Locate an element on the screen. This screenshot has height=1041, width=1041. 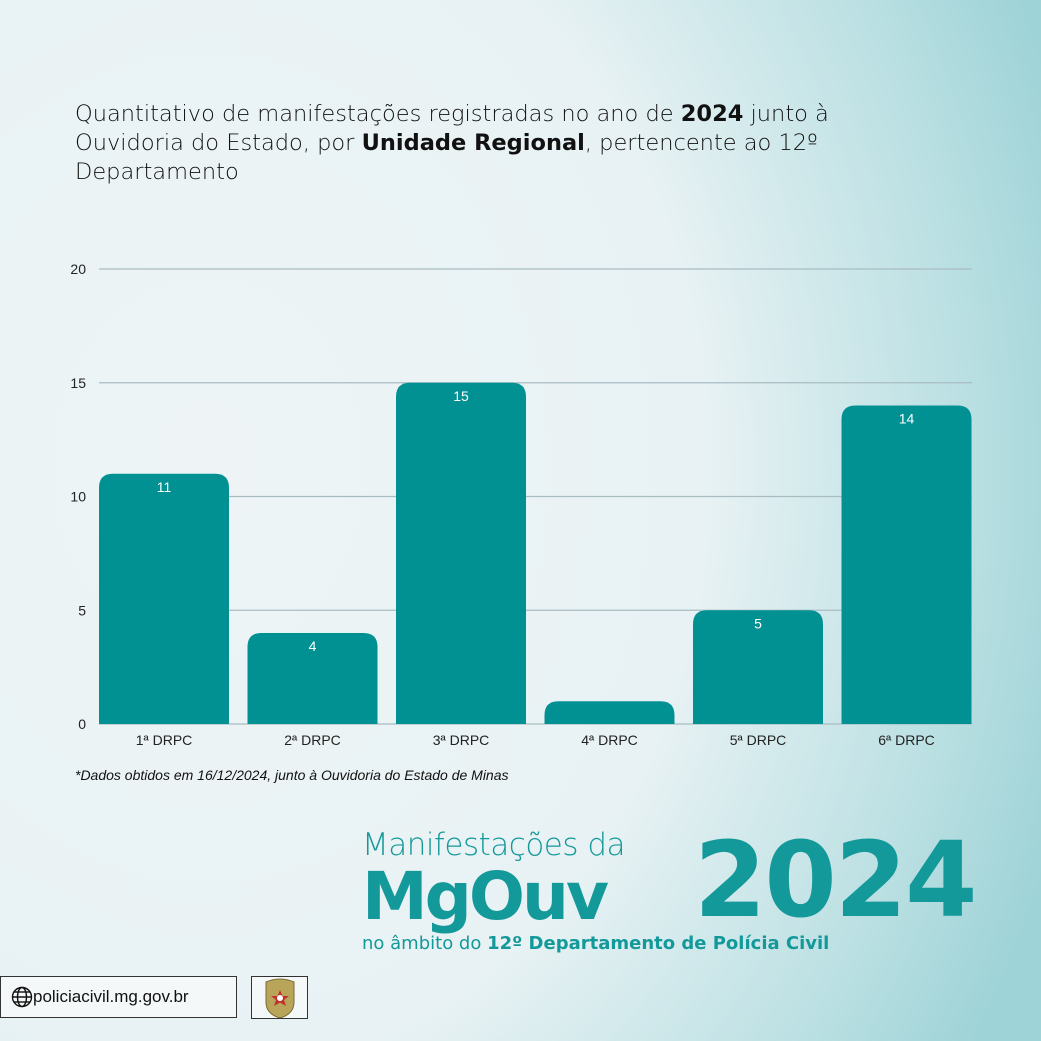
brand-year: 2024 is located at coordinates (835, 880).